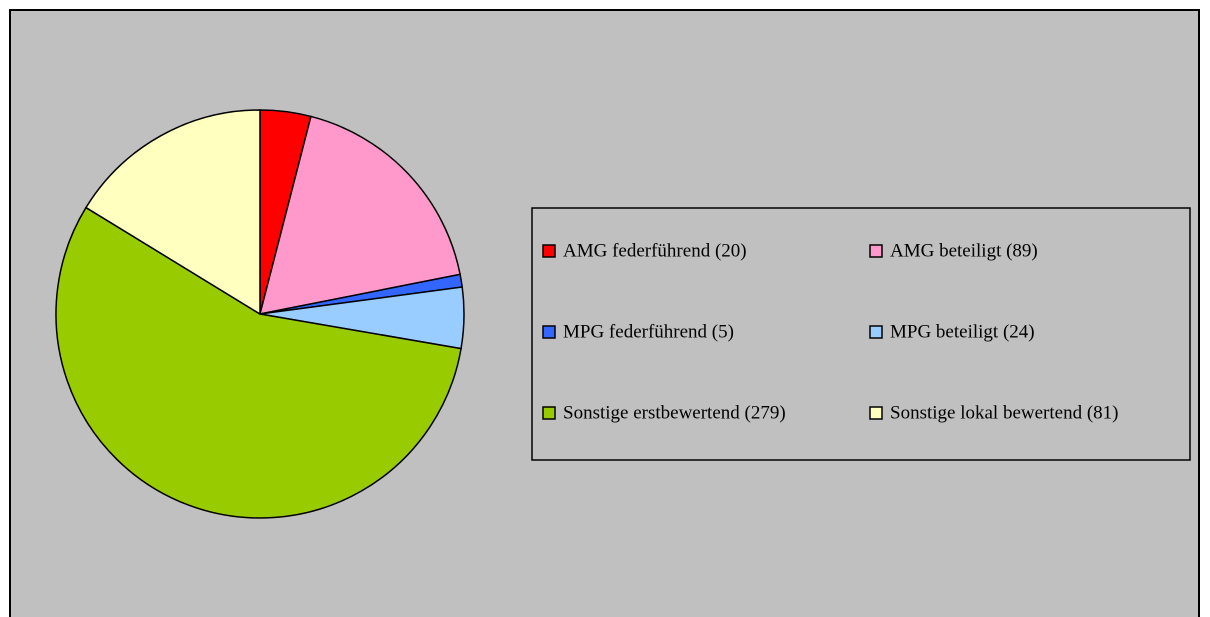  I want to click on legend-label: AMG beteiligt (89), so click(964, 250).